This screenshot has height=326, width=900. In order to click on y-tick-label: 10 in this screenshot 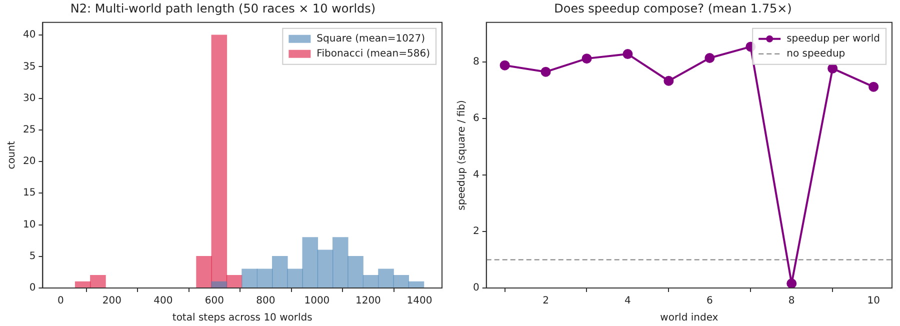, I will do `click(29, 224)`.